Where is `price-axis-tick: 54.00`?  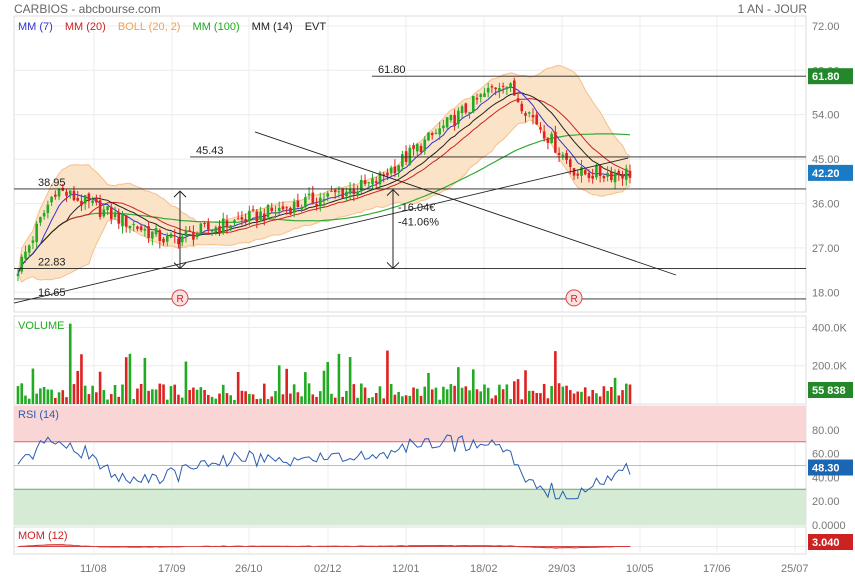
price-axis-tick: 54.00 is located at coordinates (826, 116).